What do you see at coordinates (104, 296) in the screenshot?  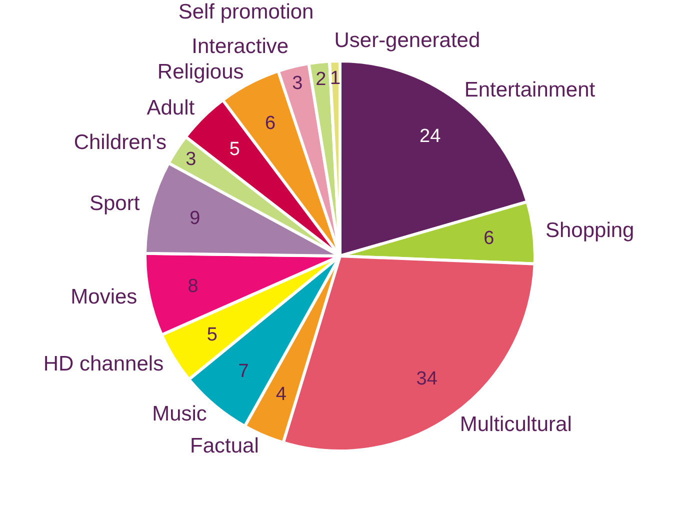 I see `slice-label: Movies` at bounding box center [104, 296].